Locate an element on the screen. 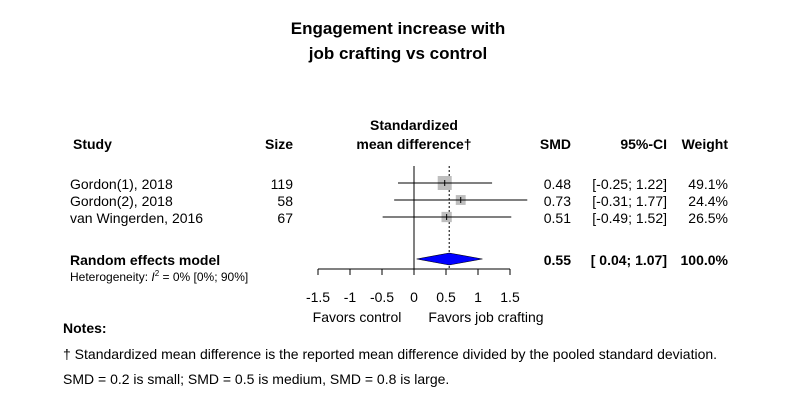 This screenshot has height=400, width=800. heterogeneity-superscript: 2 is located at coordinates (157, 273).